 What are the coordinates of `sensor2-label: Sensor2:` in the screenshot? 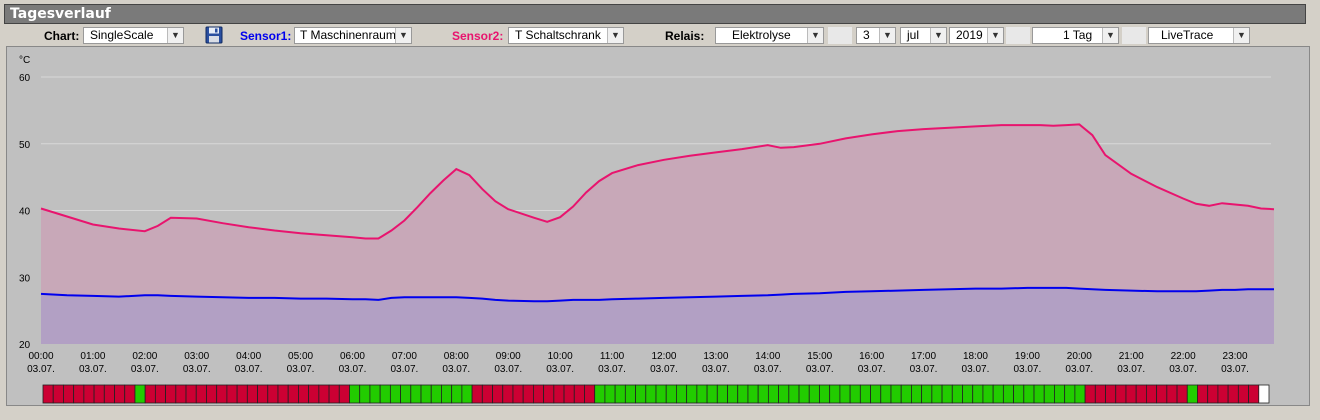 It's located at (478, 36).